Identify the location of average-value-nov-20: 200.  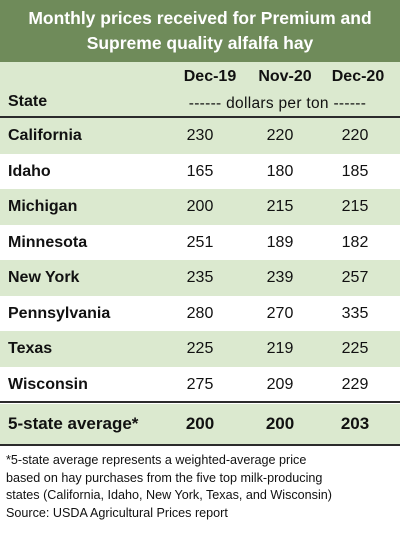
(280, 423).